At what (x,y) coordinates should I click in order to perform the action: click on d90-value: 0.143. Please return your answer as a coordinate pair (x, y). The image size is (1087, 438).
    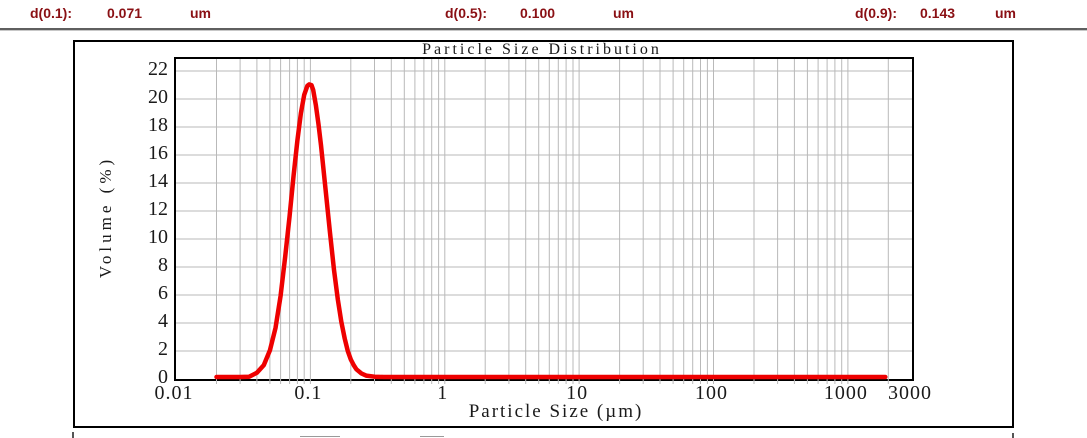
    Looking at the image, I should click on (938, 13).